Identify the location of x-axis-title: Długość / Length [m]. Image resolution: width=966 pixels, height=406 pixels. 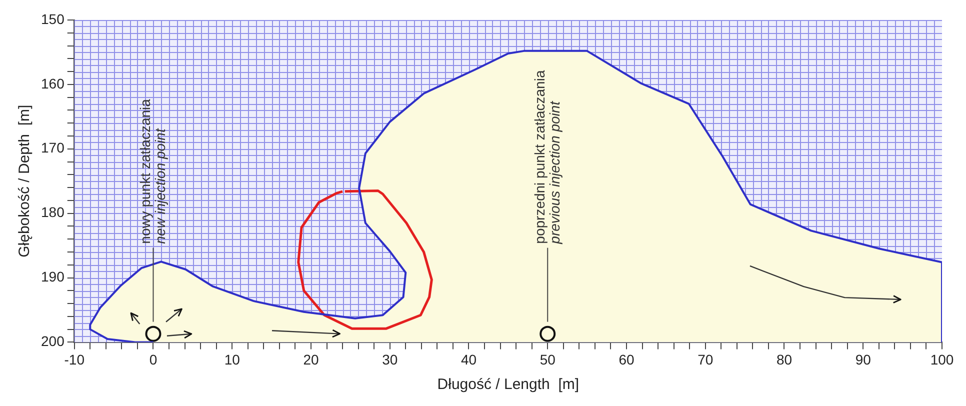
(508, 385).